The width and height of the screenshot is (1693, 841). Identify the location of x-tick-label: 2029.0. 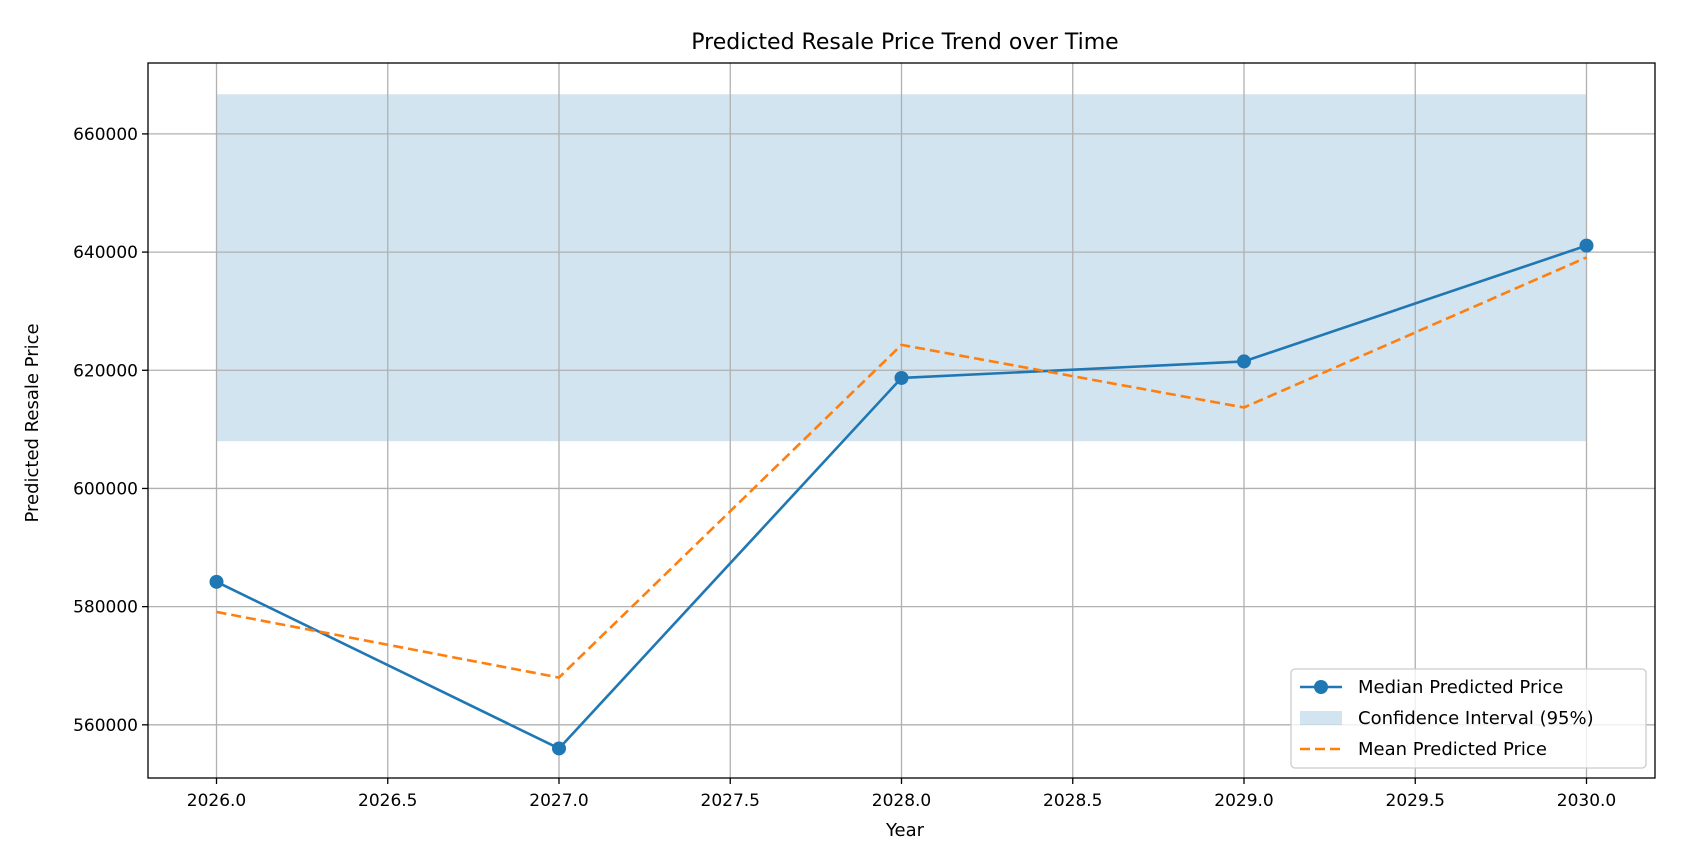
(1243, 801).